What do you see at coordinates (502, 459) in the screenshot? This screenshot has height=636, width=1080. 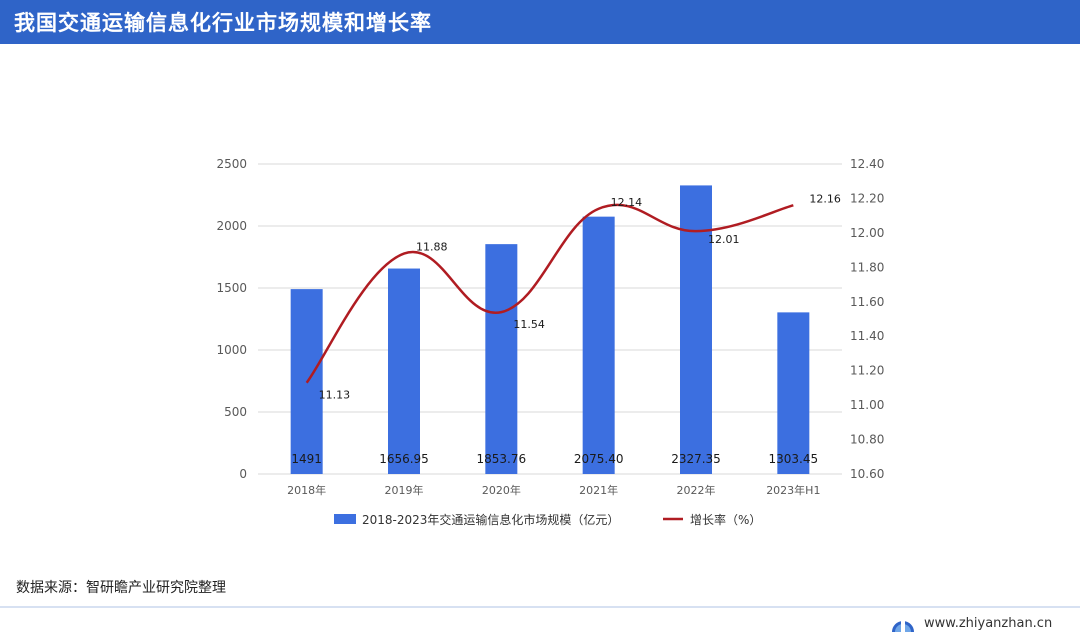 I see `bar-value-label: 1853.76` at bounding box center [502, 459].